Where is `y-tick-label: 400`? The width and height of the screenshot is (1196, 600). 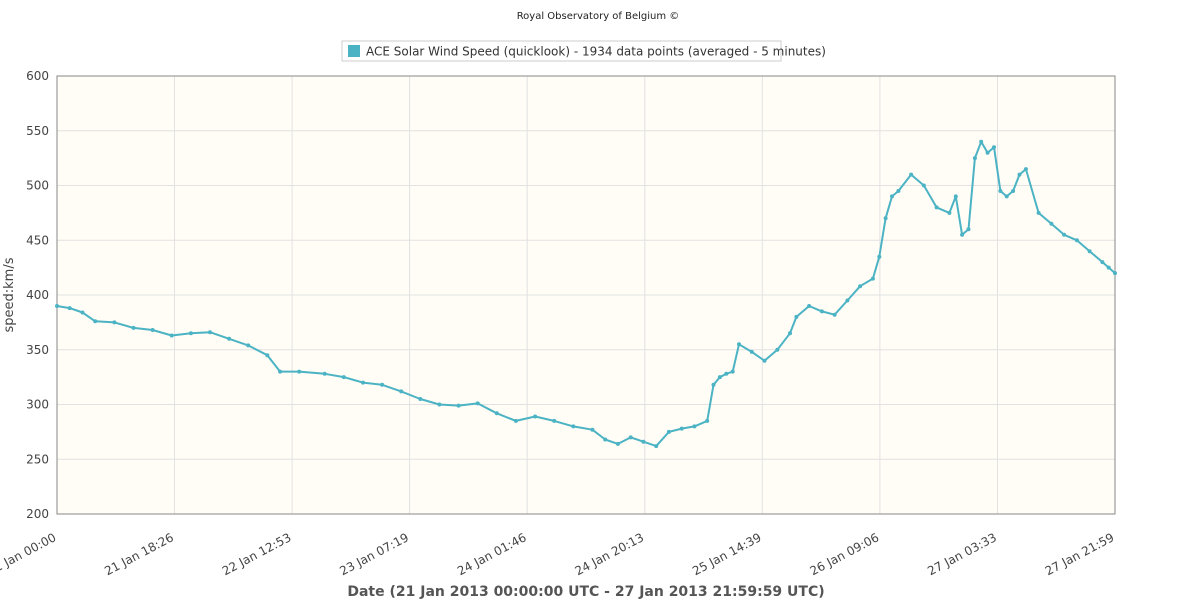 y-tick-label: 400 is located at coordinates (37, 295).